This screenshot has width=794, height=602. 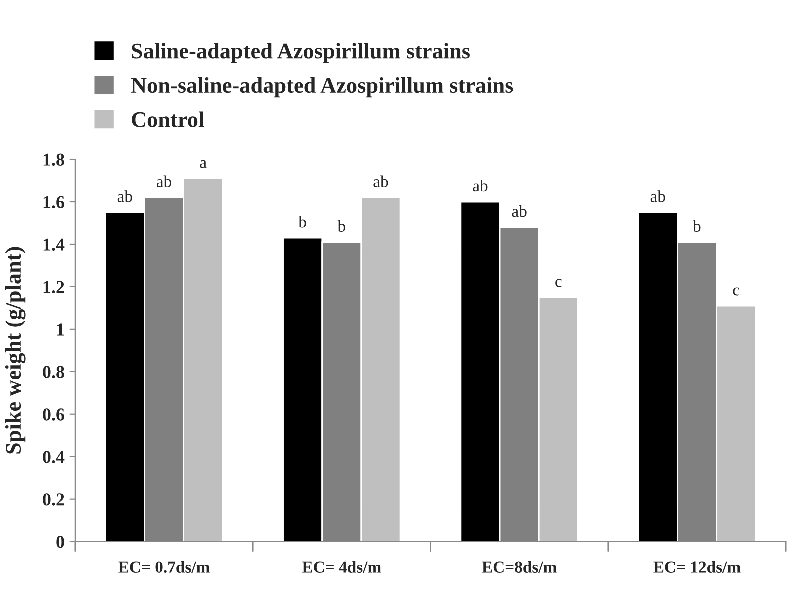 I want to click on data-label: a, so click(x=203, y=164).